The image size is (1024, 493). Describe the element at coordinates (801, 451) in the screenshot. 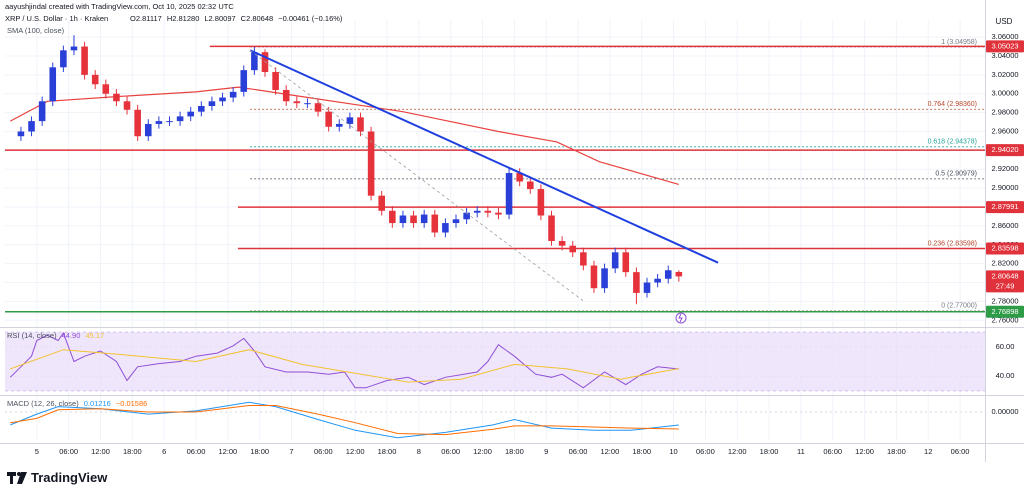

I see `x-tick-label: 11` at that location.